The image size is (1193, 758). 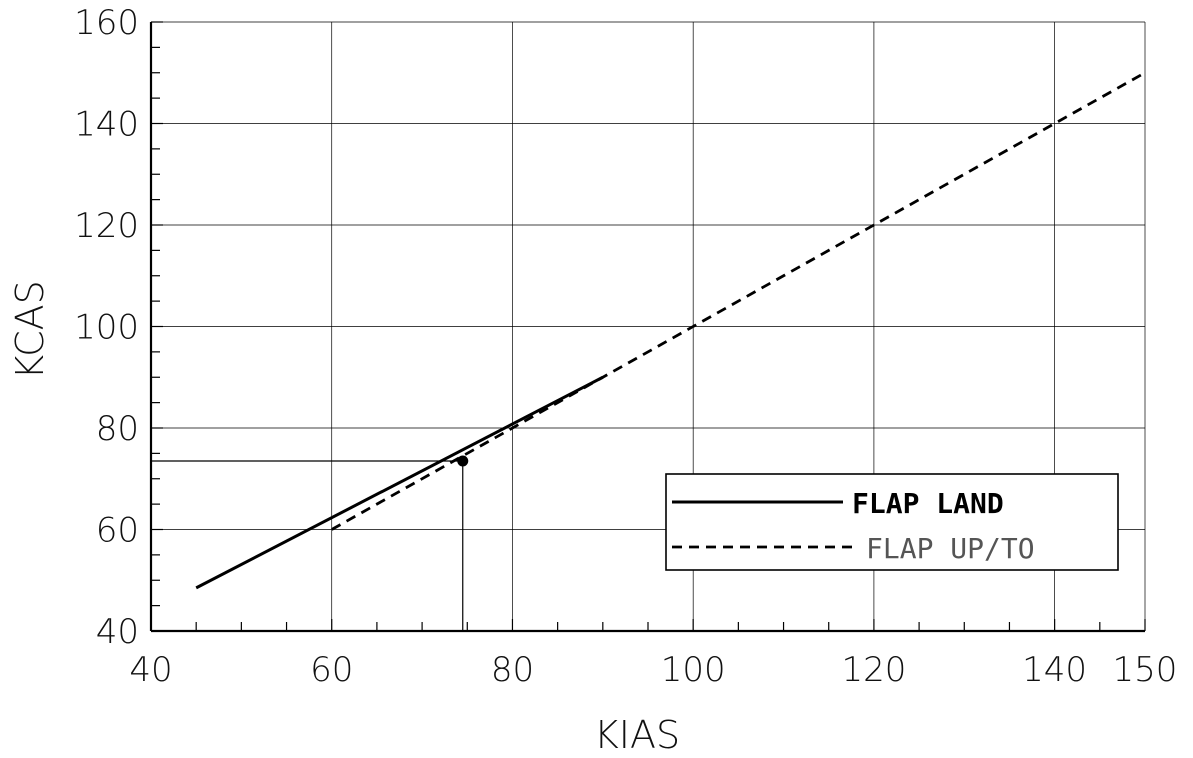 I want to click on legend: FLAP LAND FLAP UP/TO, so click(x=892, y=522).